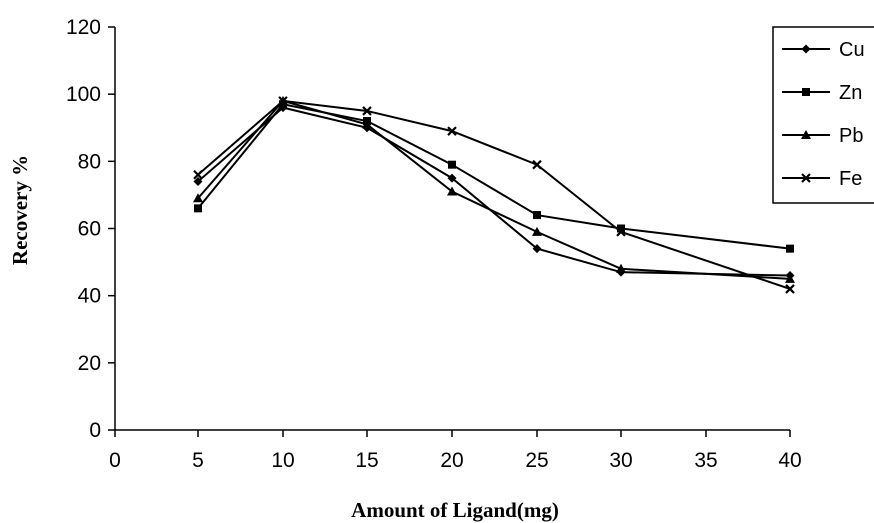  What do you see at coordinates (282, 460) in the screenshot?
I see `x-tick-label: 10` at bounding box center [282, 460].